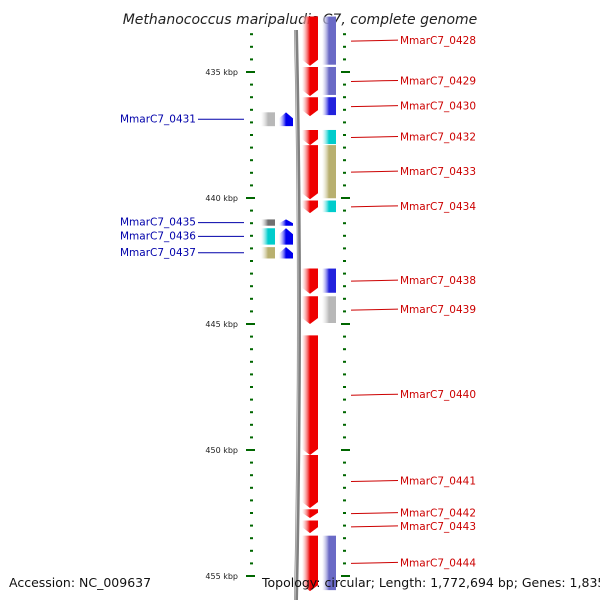  Describe the element at coordinates (438, 138) in the screenshot. I see `gene-label-mmarc7-0432: MmarC7_0432` at that location.